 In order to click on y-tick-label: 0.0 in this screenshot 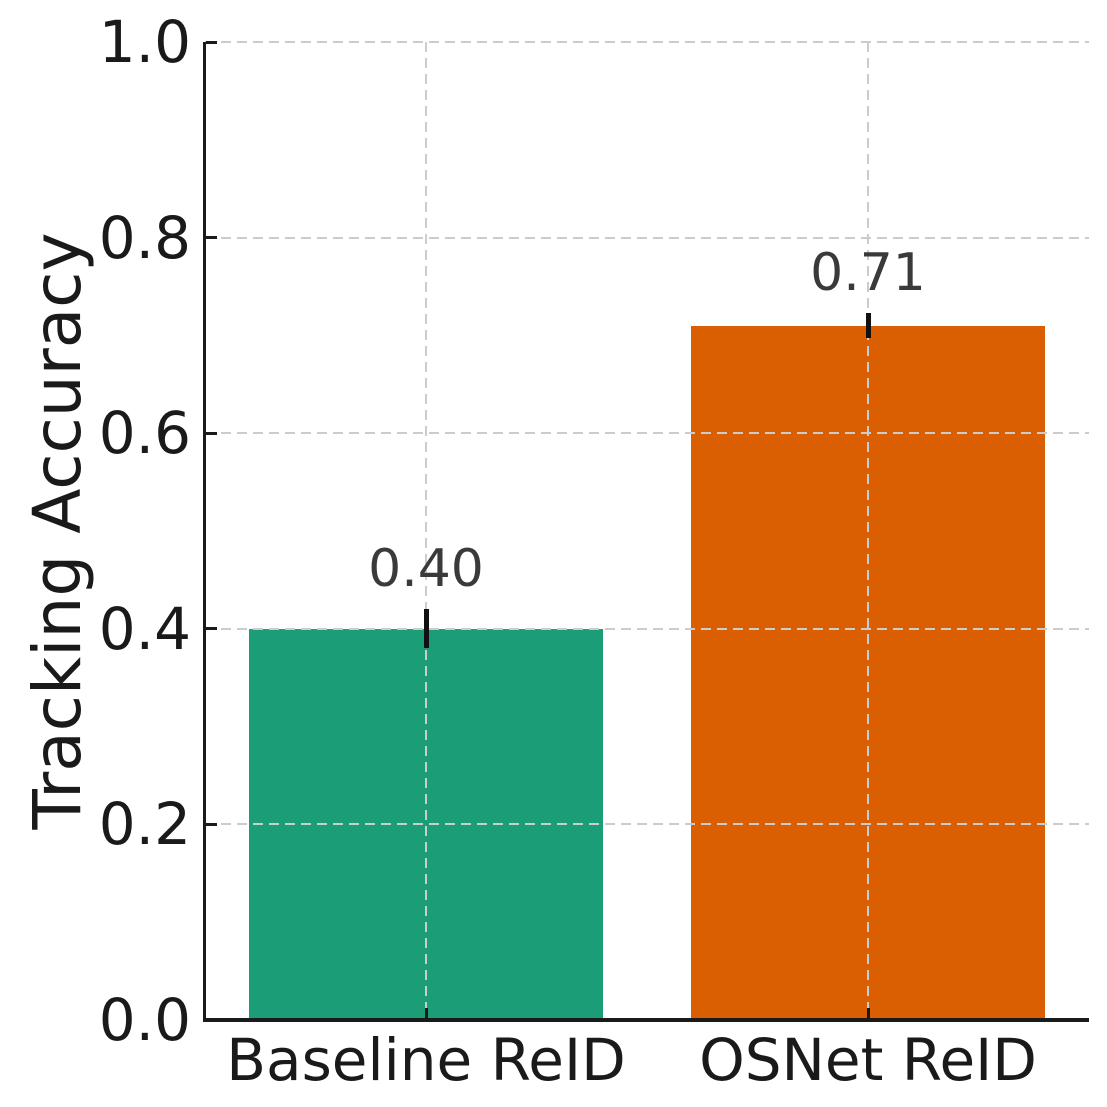, I will do `click(144, 1020)`.